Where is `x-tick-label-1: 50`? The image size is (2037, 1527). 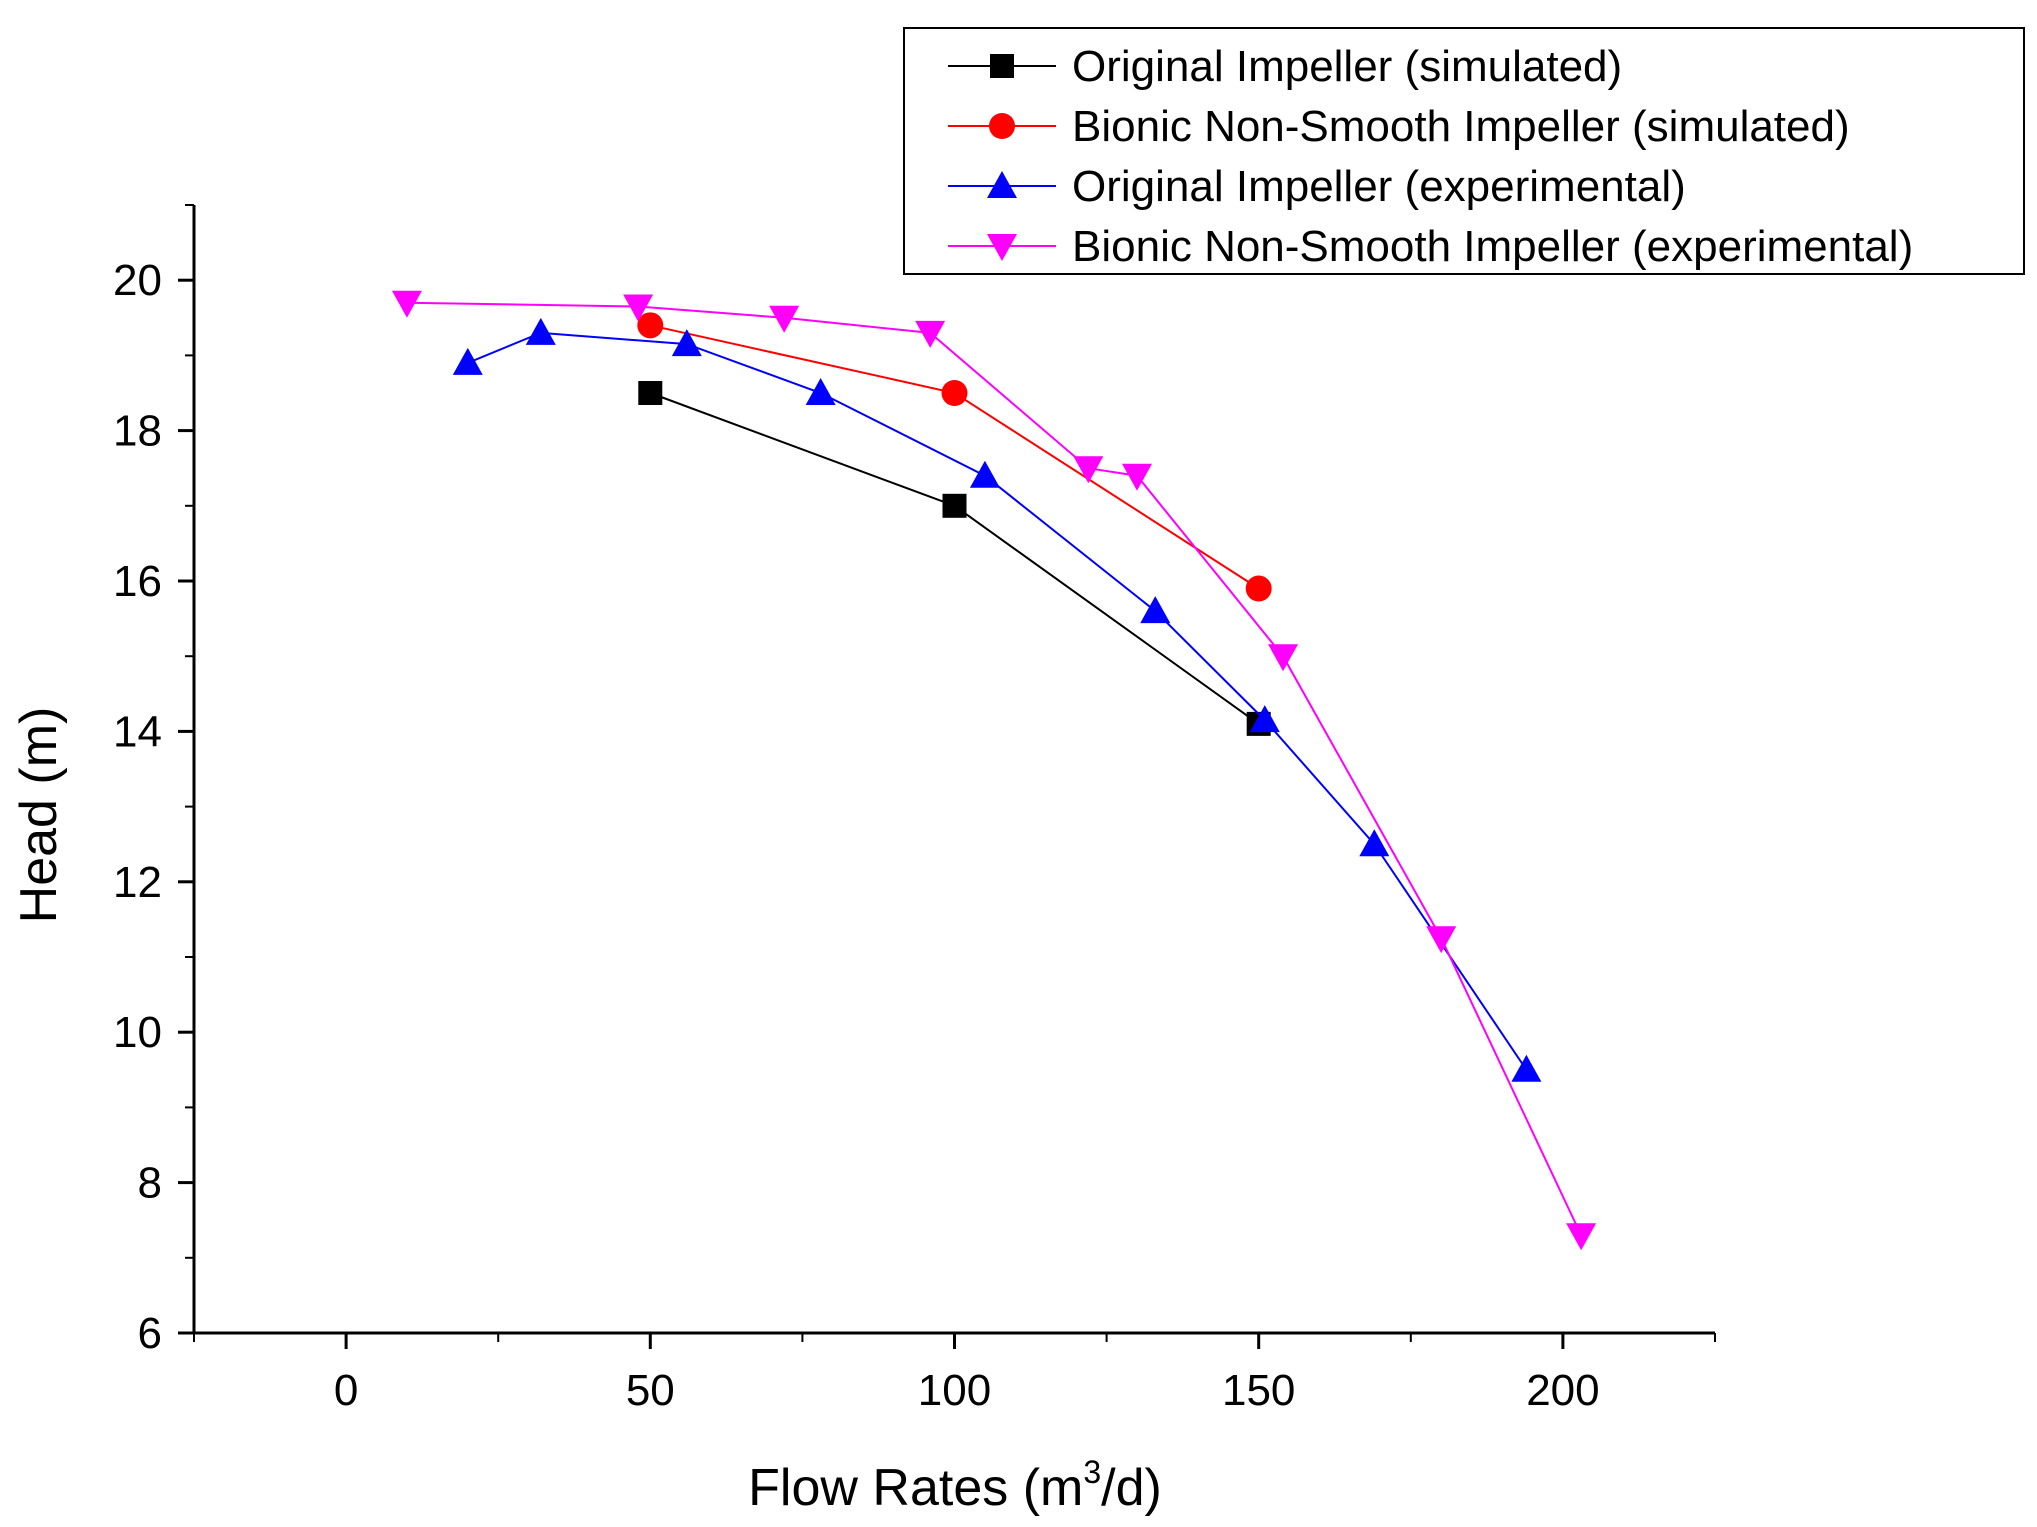 x-tick-label-1: 50 is located at coordinates (650, 1390).